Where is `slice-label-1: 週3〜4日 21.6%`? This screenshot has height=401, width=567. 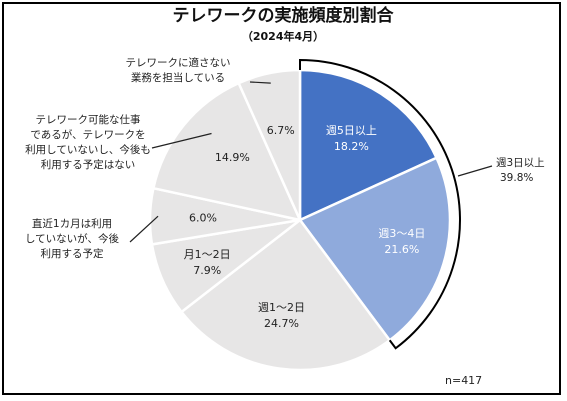
slice-label-1: 週3〜4日 21.6% is located at coordinates (401, 241).